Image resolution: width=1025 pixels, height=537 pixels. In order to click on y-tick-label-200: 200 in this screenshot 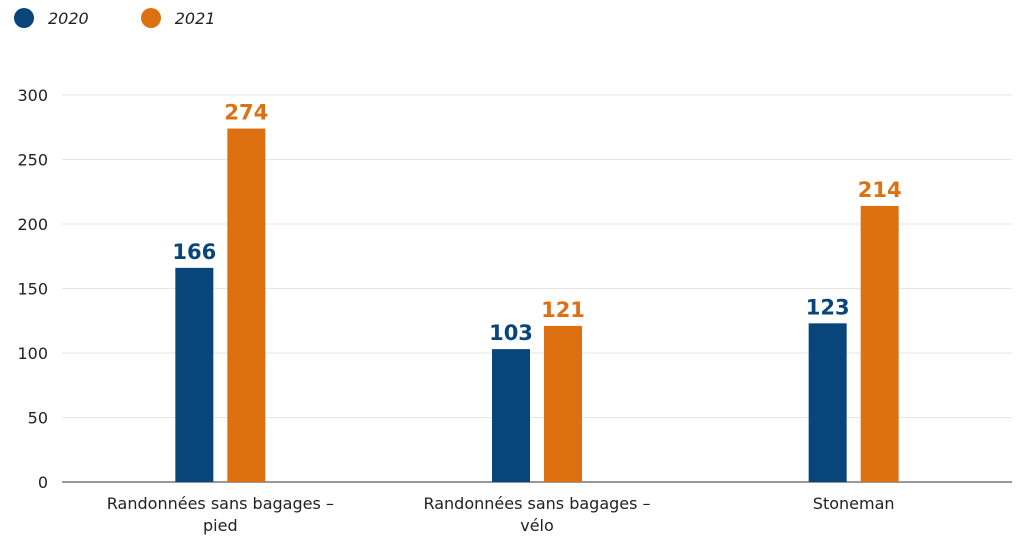, I will do `click(32, 224)`.